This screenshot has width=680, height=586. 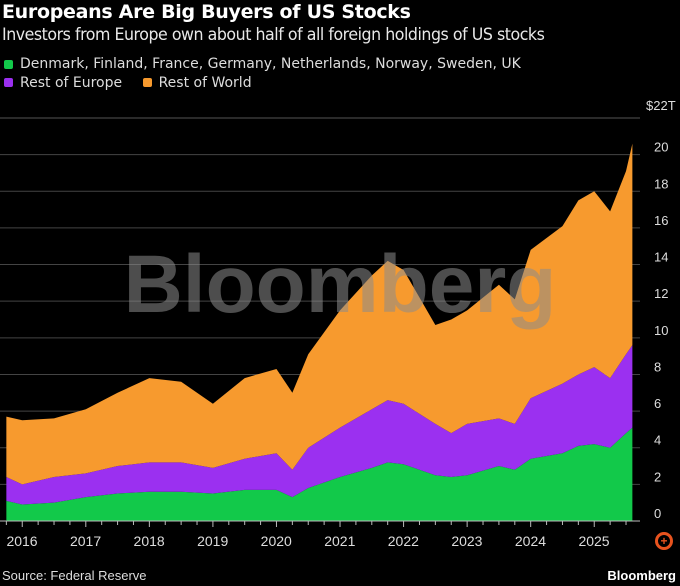 What do you see at coordinates (661, 105) in the screenshot?
I see `y-unit-label: $22T` at bounding box center [661, 105].